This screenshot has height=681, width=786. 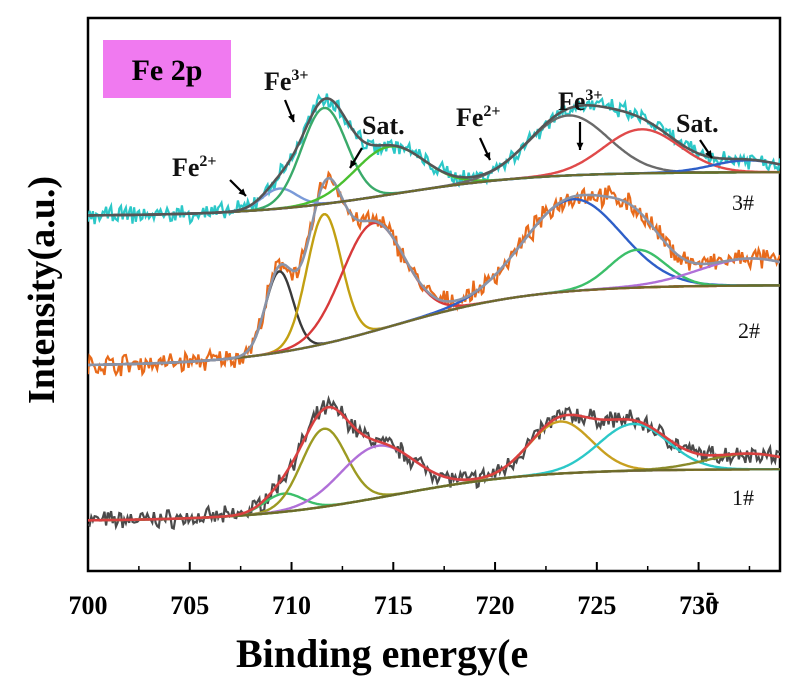 What do you see at coordinates (286, 81) in the screenshot?
I see `annotation-1: Fe3+` at bounding box center [286, 81].